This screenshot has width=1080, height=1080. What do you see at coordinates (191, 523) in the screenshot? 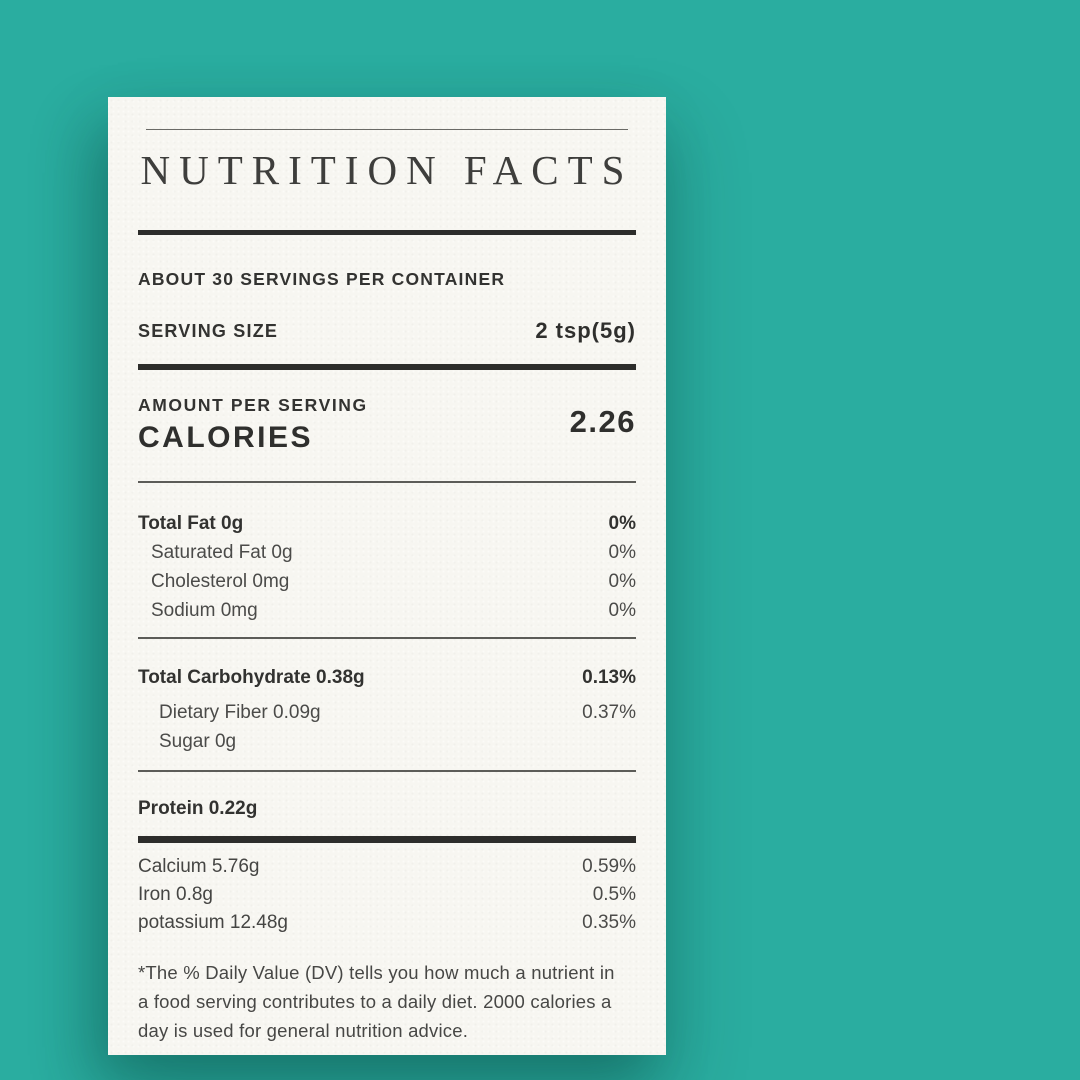
I see `nutrient-name: Total Fat 0g` at bounding box center [191, 523].